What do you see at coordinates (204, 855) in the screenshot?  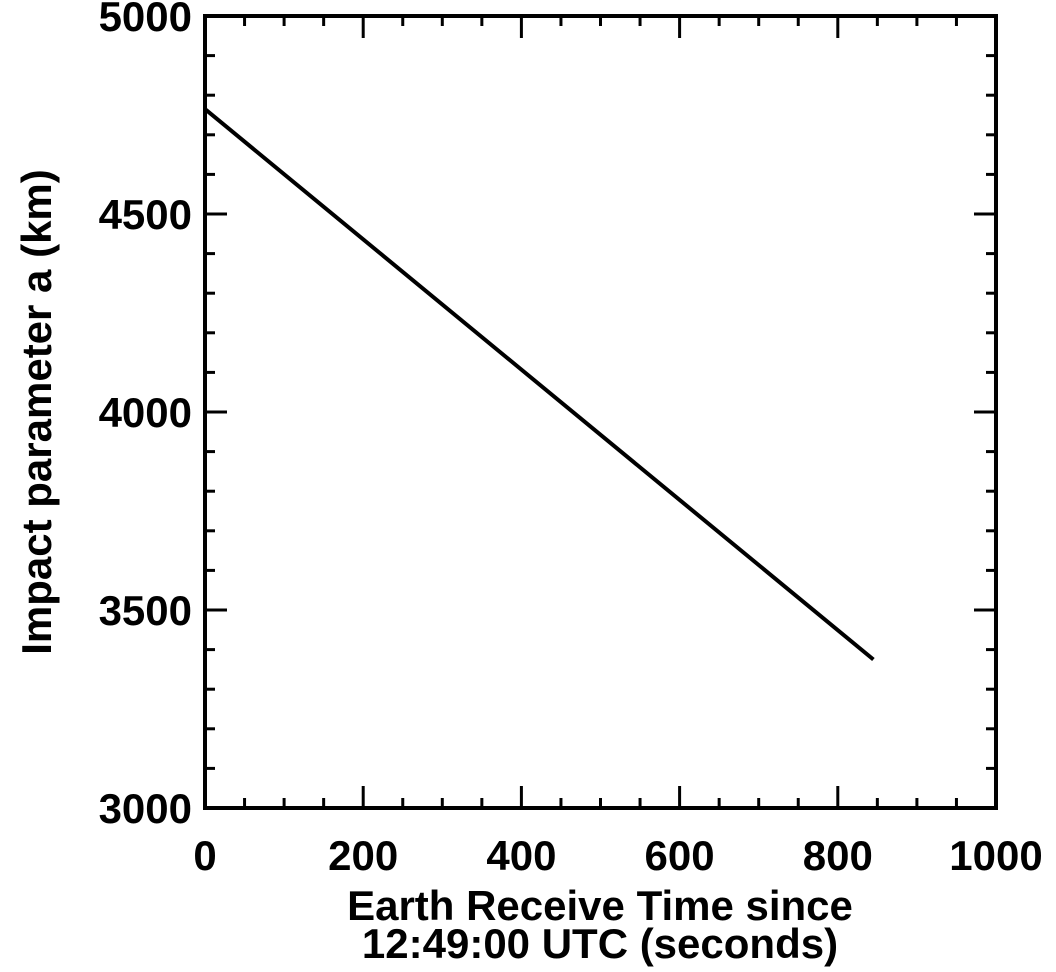 I see `x-tick-label: 0` at bounding box center [204, 855].